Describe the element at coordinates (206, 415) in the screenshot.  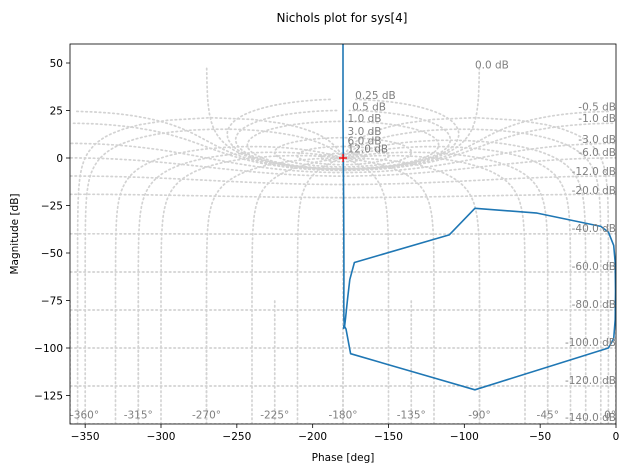
I see `grid-phase-label: -270°` at that location.